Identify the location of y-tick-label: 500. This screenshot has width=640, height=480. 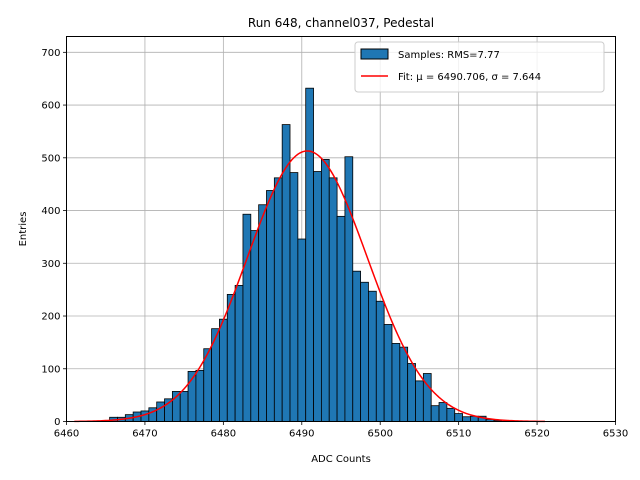
(50, 158).